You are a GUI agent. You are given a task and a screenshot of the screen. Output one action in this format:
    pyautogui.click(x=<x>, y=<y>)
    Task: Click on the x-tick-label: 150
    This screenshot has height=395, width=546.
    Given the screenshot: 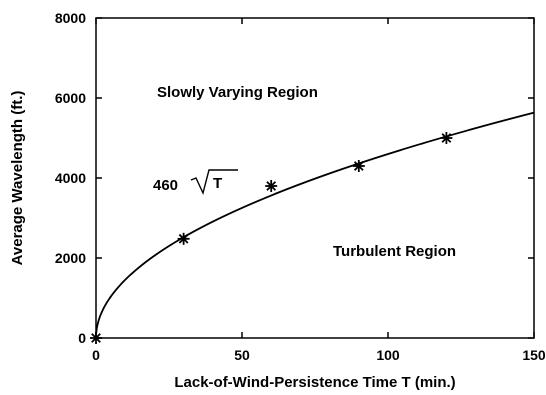 What is the action you would take?
    pyautogui.click(x=534, y=355)
    